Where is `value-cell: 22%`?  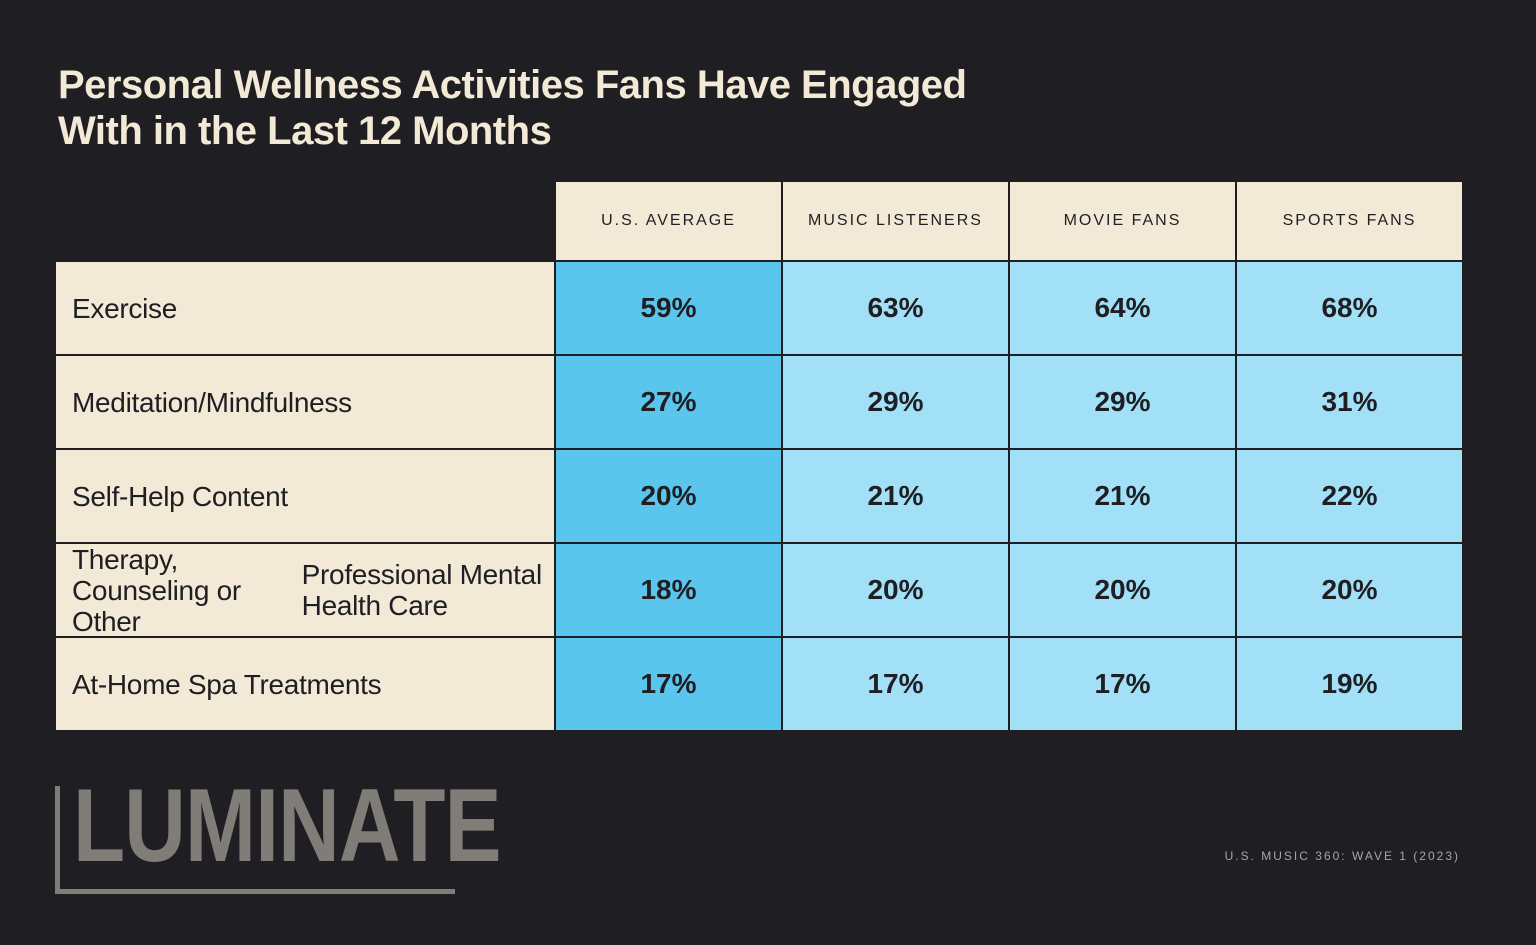 value-cell: 22% is located at coordinates (1349, 496).